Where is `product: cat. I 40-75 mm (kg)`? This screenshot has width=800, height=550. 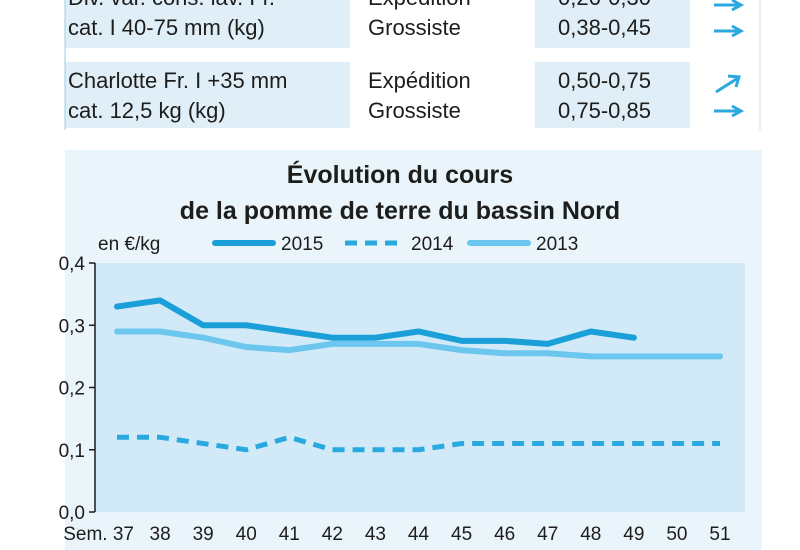
product: cat. I 40-75 mm (kg) is located at coordinates (166, 27).